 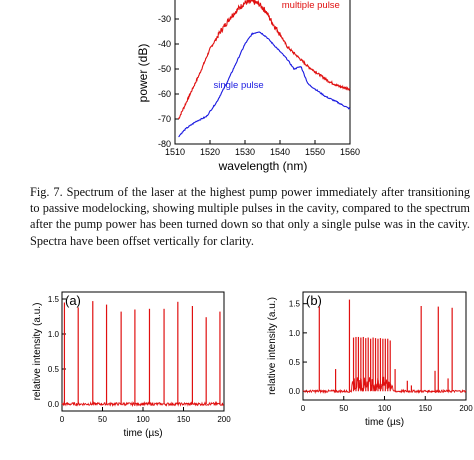 What do you see at coordinates (295, 333) in the screenshot?
I see `trace-b-ytick-label: 1.0` at bounding box center [295, 333].